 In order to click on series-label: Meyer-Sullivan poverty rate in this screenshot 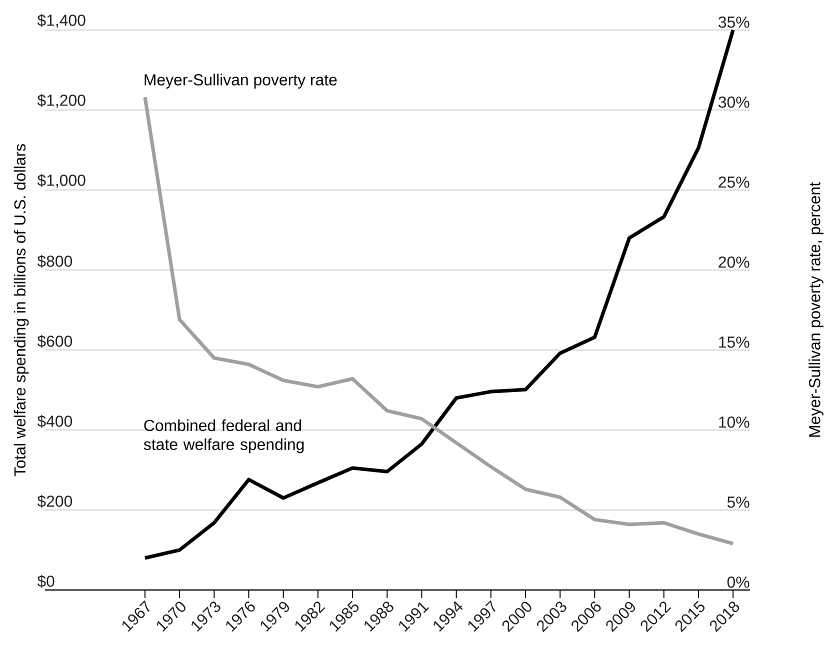, I will do `click(240, 81)`.